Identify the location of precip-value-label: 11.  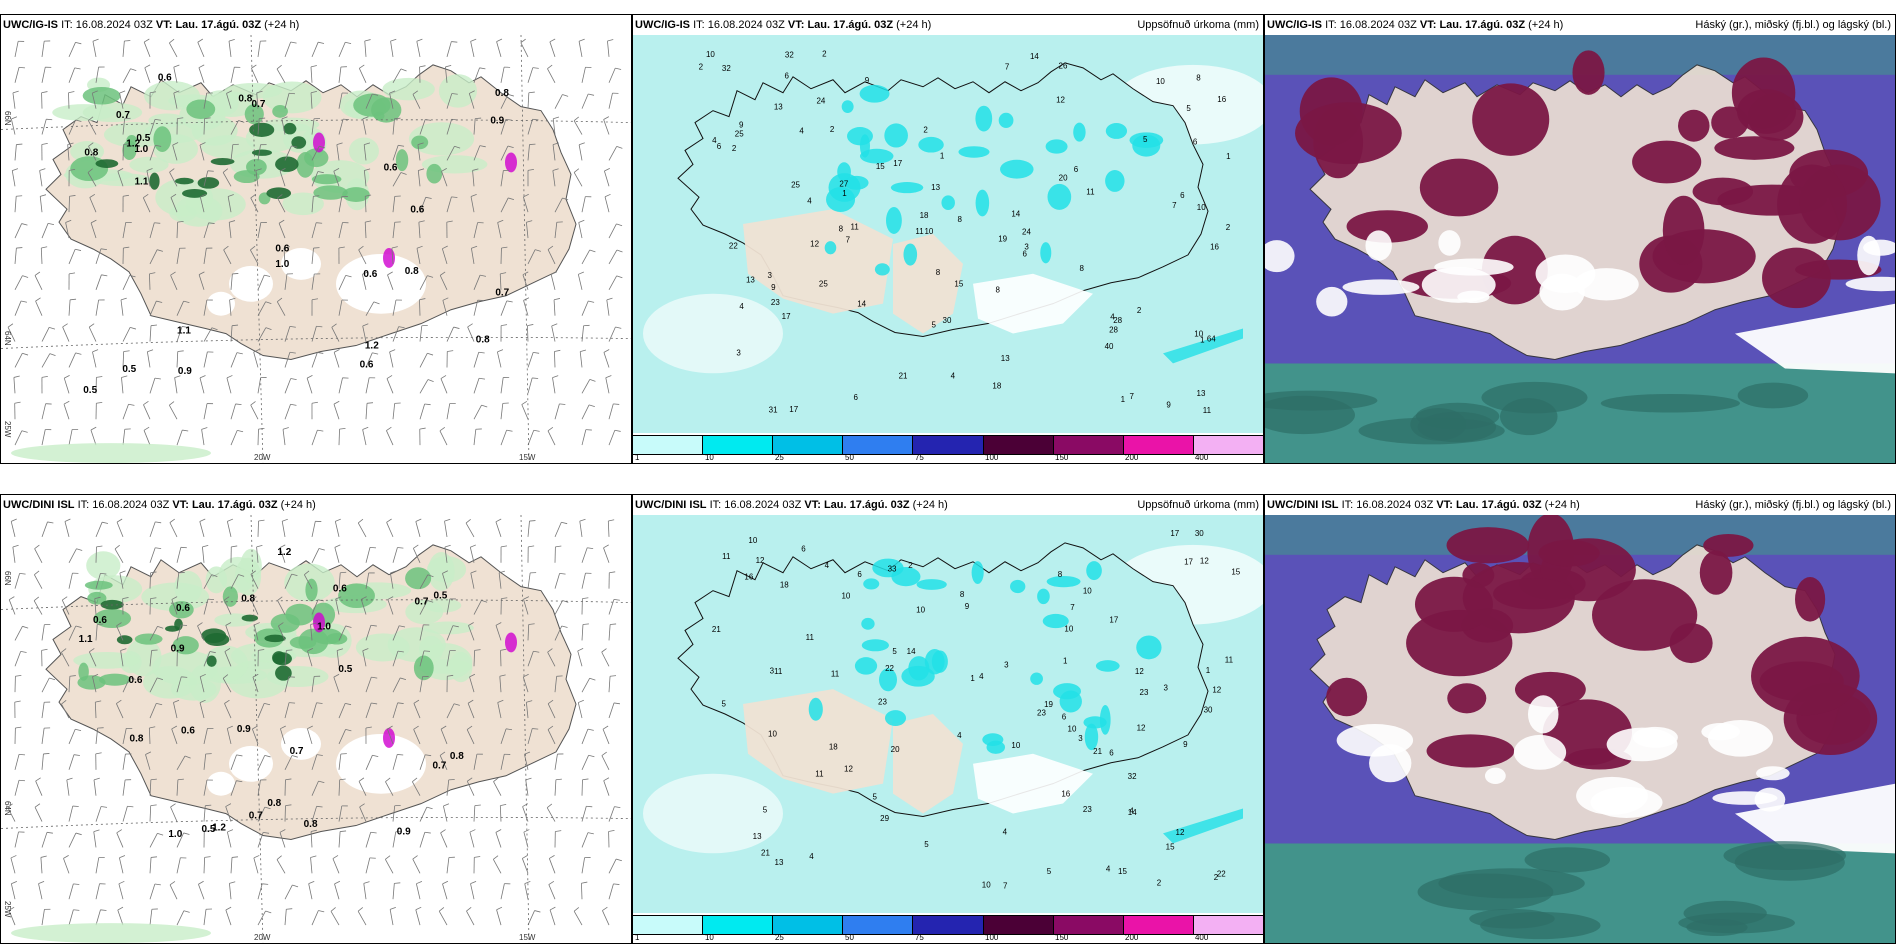
(810, 637).